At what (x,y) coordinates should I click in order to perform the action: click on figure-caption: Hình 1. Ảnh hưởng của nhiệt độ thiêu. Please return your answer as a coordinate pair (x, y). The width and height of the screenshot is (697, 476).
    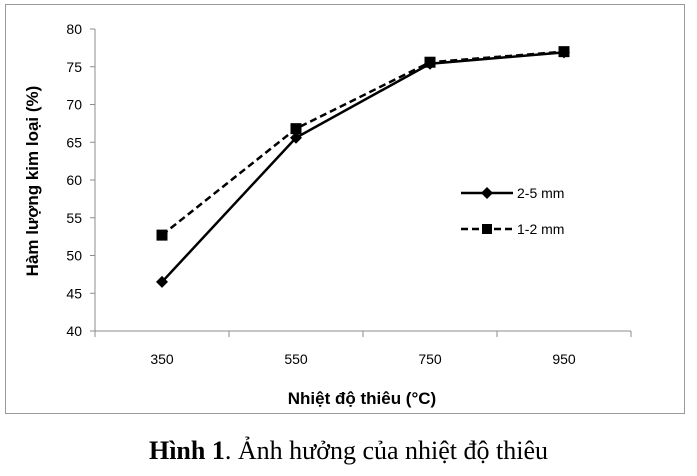
    Looking at the image, I should click on (348, 451).